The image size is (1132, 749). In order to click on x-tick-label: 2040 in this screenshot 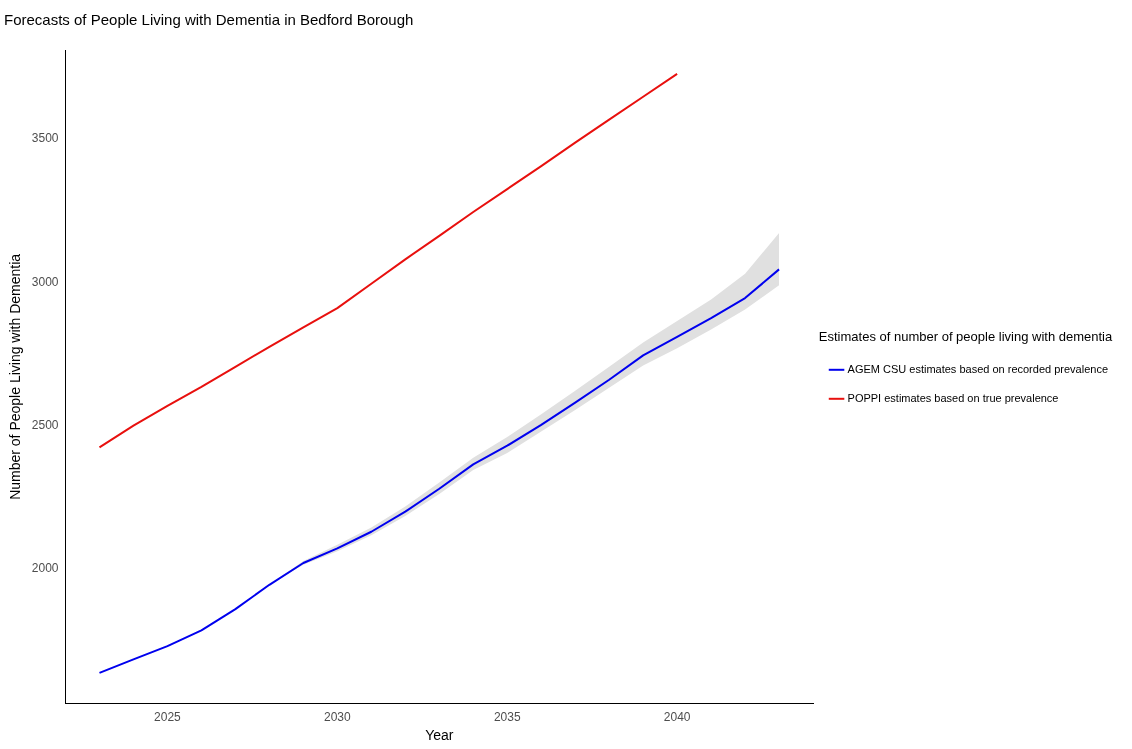, I will do `click(677, 717)`.